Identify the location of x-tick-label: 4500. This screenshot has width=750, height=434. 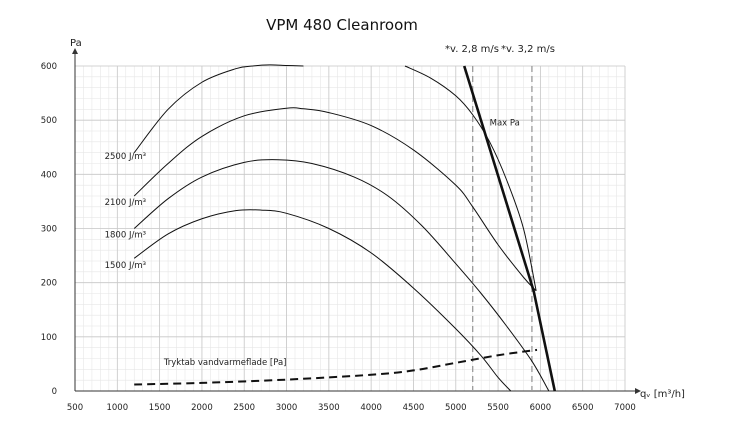
(414, 408).